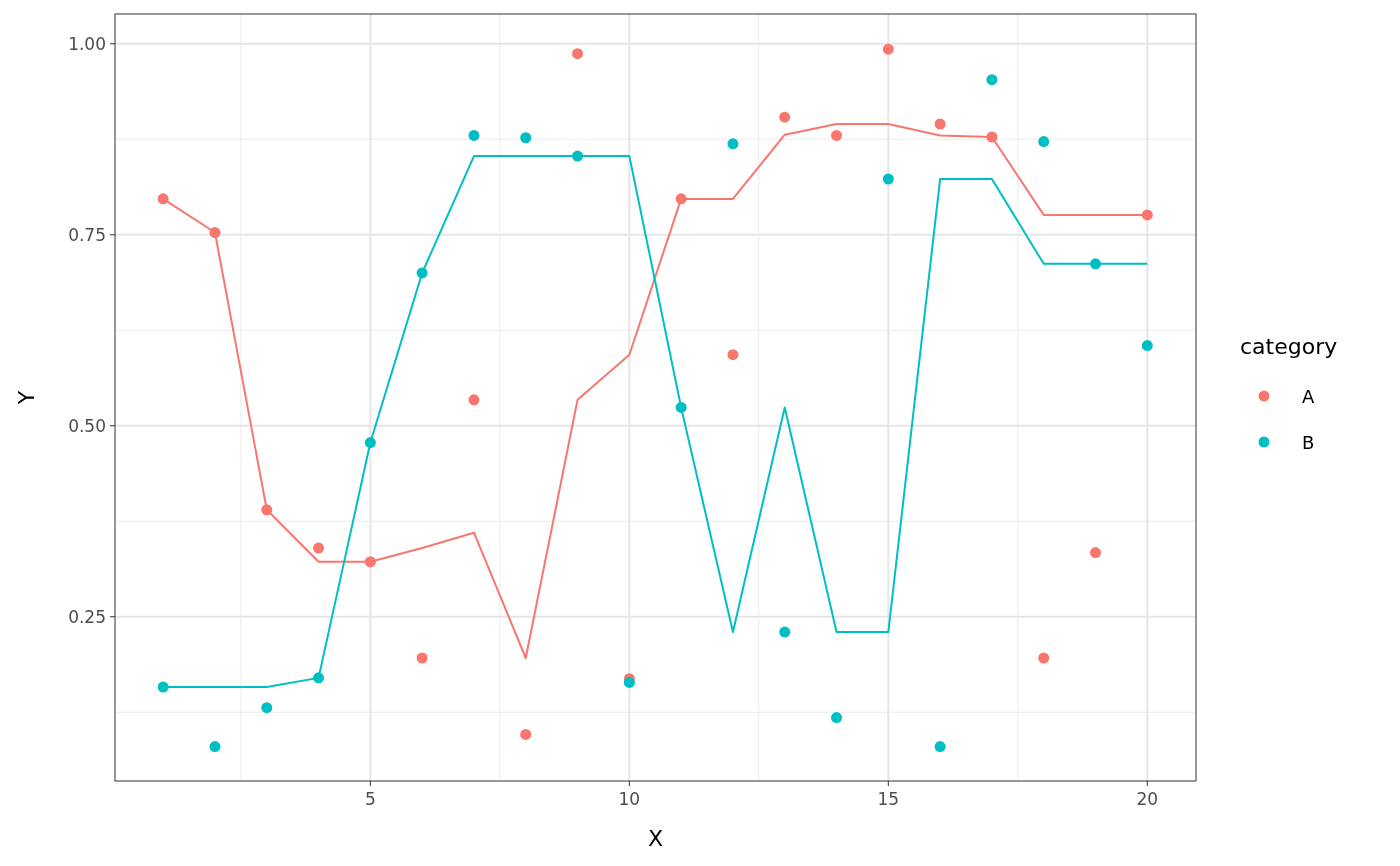  I want to click on y-tick-label: 0.25, so click(87, 616).